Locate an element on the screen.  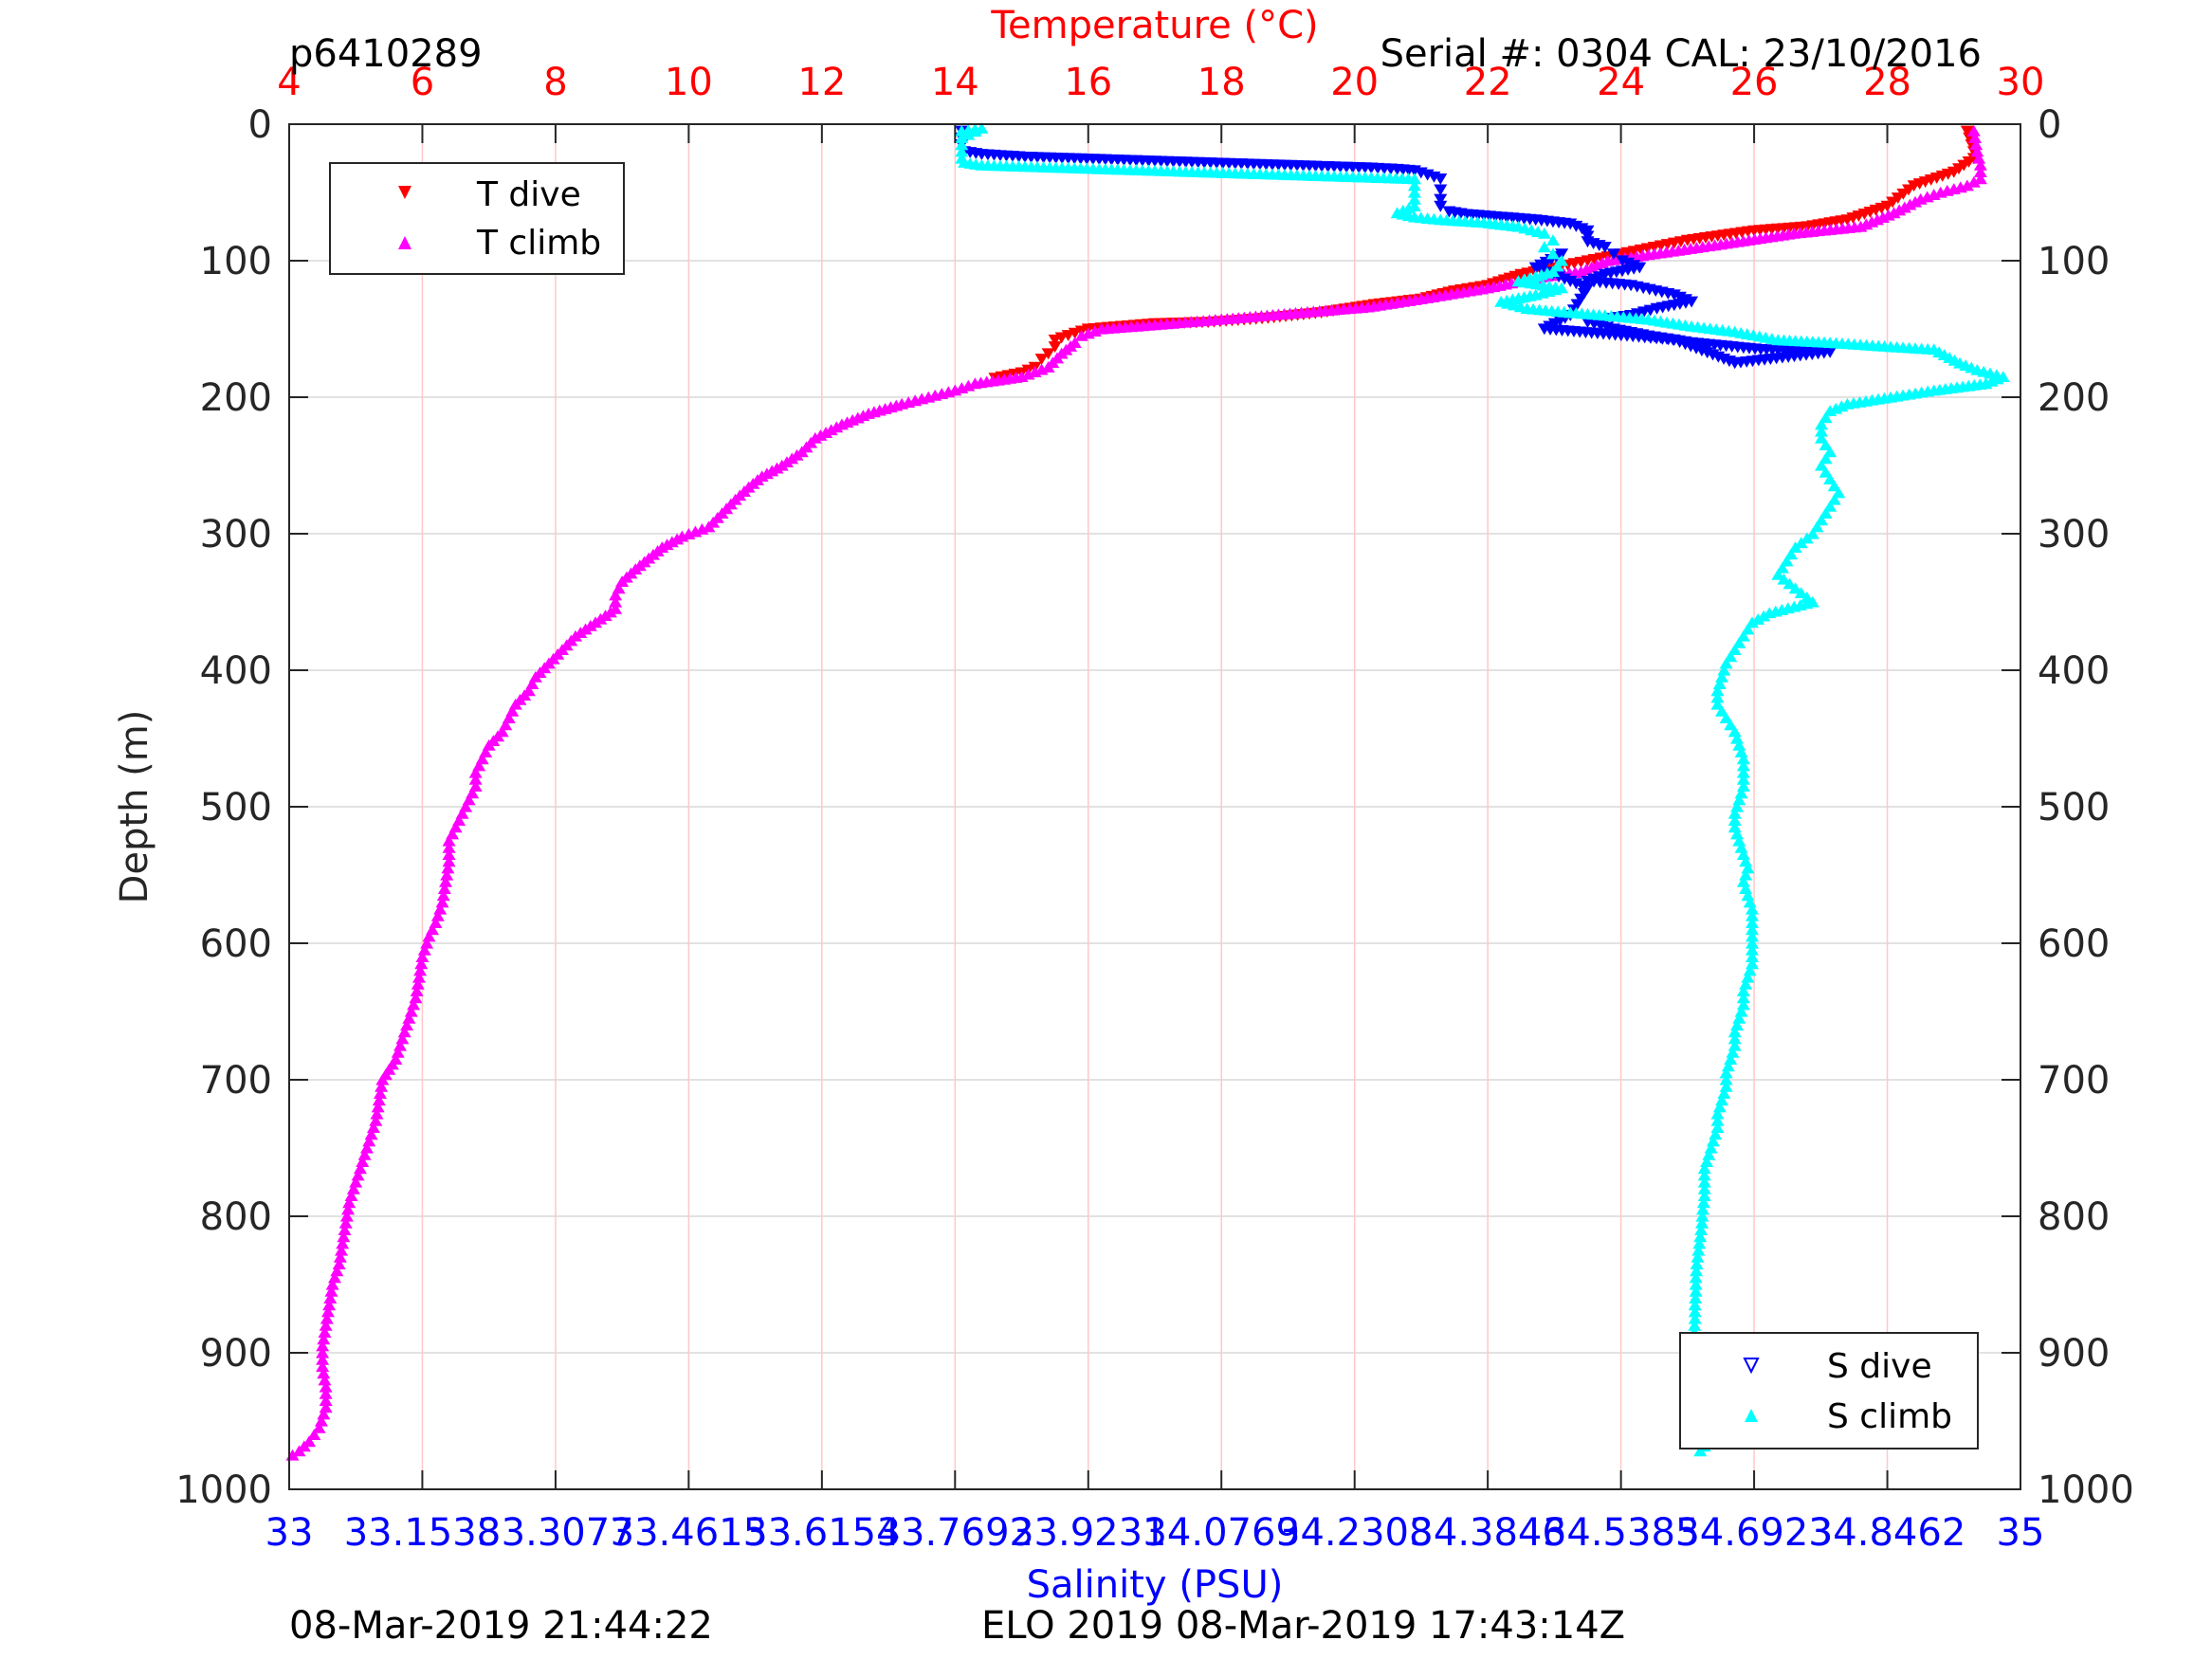
temperature-tick-label: 24 is located at coordinates (1621, 82).